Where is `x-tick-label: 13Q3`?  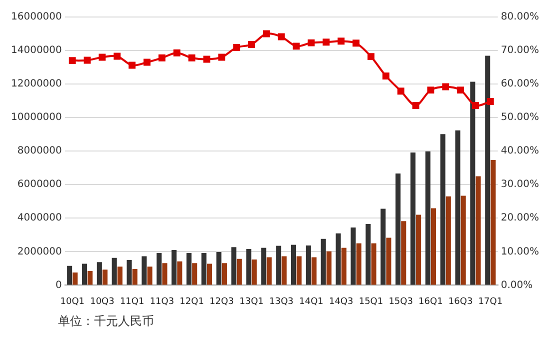 x-tick-label: 13Q3 is located at coordinates (281, 301).